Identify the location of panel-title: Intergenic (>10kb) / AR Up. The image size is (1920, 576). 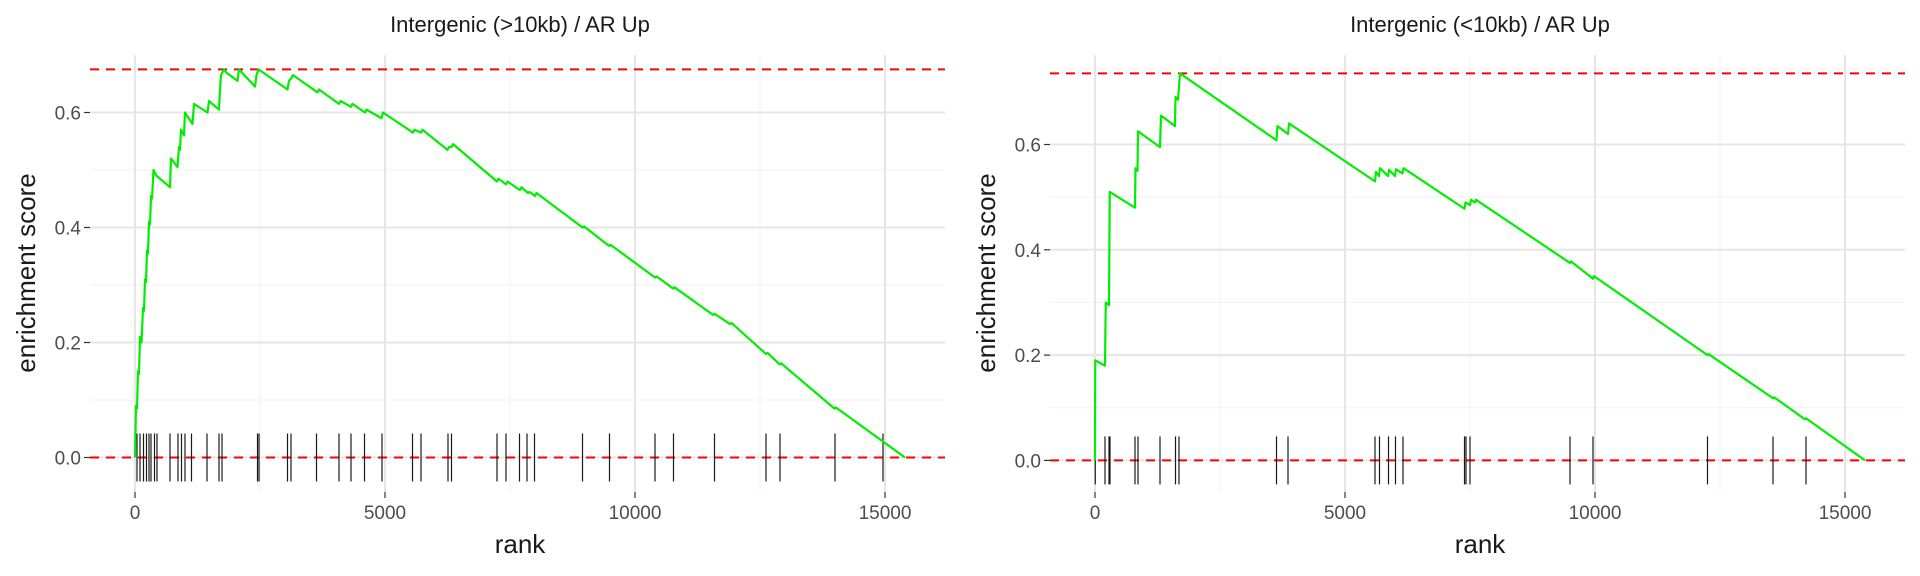
(520, 24).